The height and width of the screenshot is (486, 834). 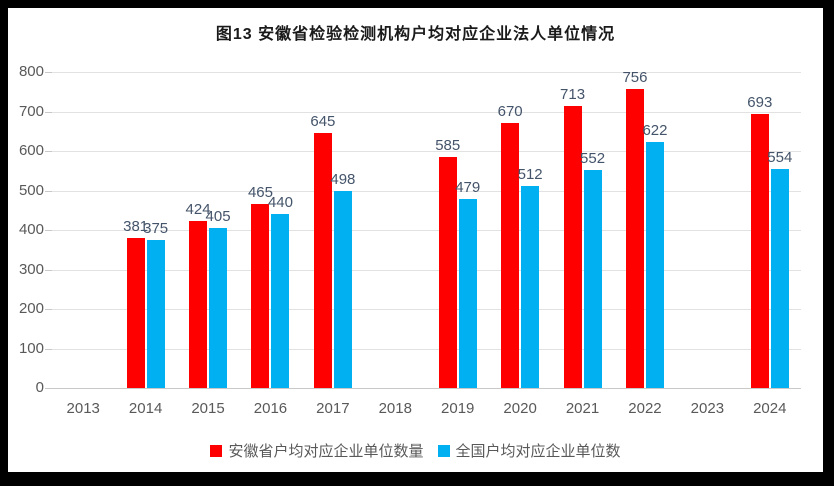 What do you see at coordinates (468, 187) in the screenshot?
I see `data-label-national-2019: 479` at bounding box center [468, 187].